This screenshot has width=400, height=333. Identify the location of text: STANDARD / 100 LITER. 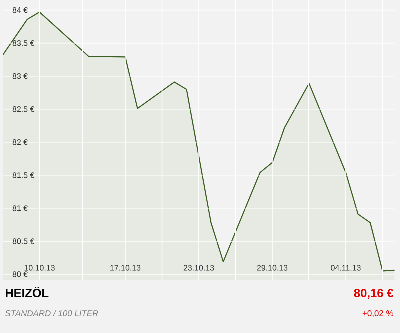
(51, 313).